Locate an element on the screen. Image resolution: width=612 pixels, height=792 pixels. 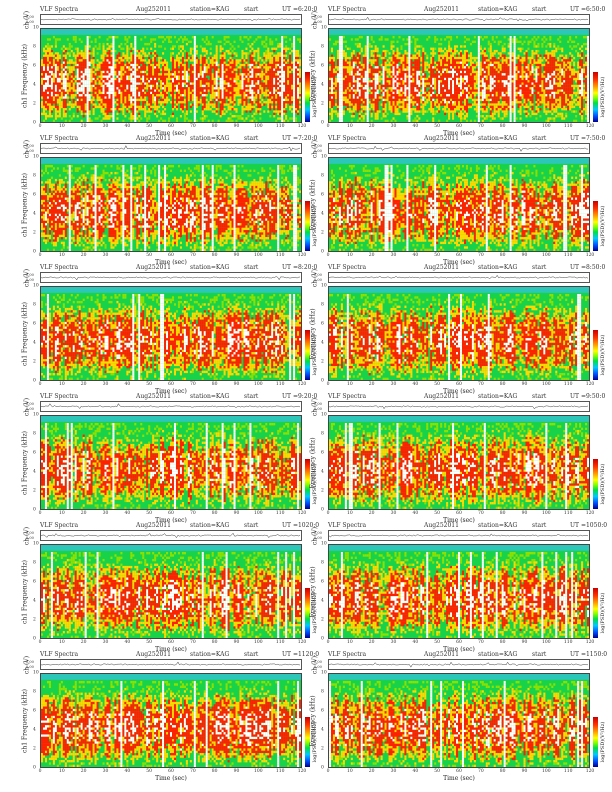
panel-station: station=KAG is located at coordinates (209, 9).